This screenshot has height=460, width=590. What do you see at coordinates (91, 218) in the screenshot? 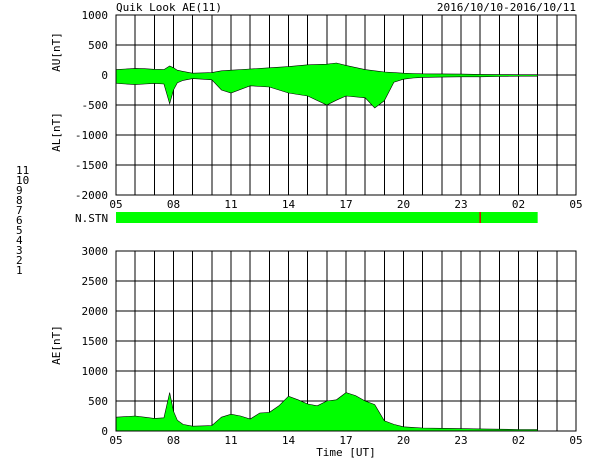
I see `nstn-label: N.STN` at bounding box center [91, 218].